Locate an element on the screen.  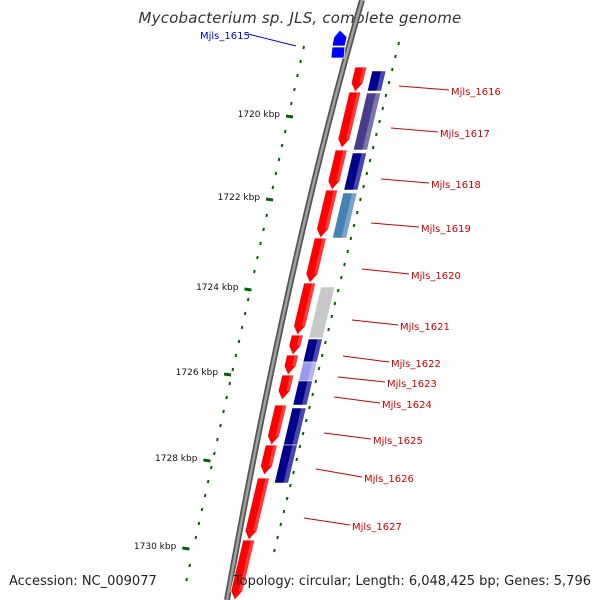
gene-label-mjls-1624: Mjls_1624 is located at coordinates (407, 405).